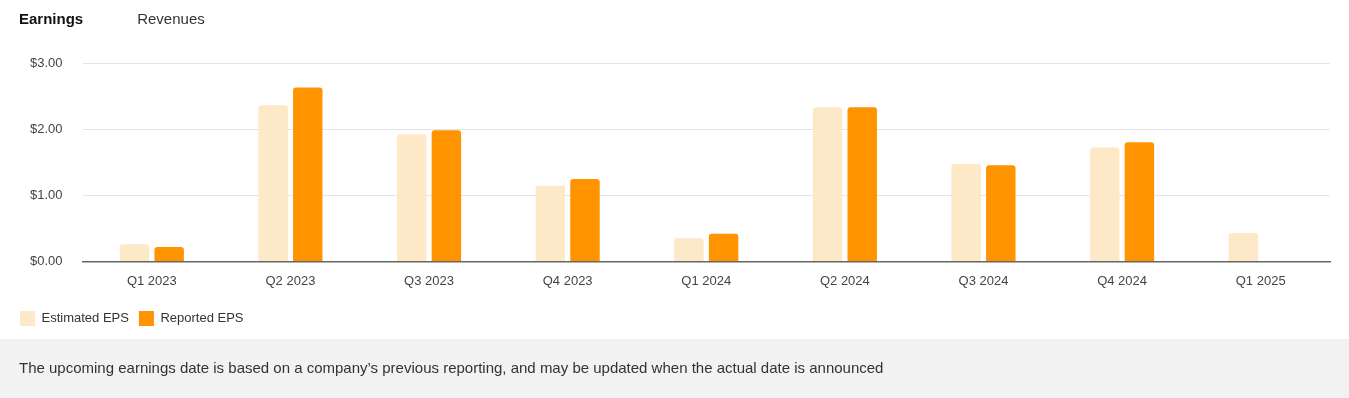  What do you see at coordinates (46, 195) in the screenshot?
I see `y-tick-label: $1.00` at bounding box center [46, 195].